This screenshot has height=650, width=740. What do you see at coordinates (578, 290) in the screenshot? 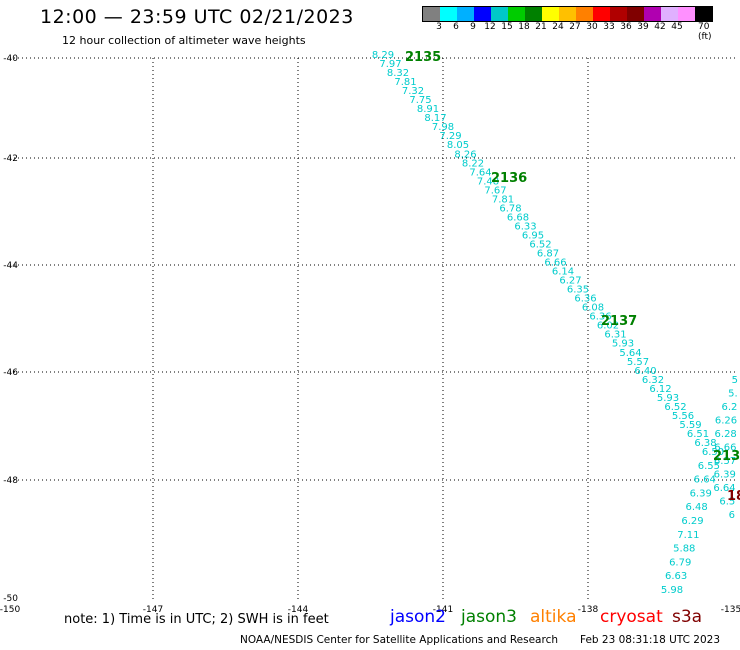
I see `wave-height-value: 6.35` at bounding box center [578, 290].